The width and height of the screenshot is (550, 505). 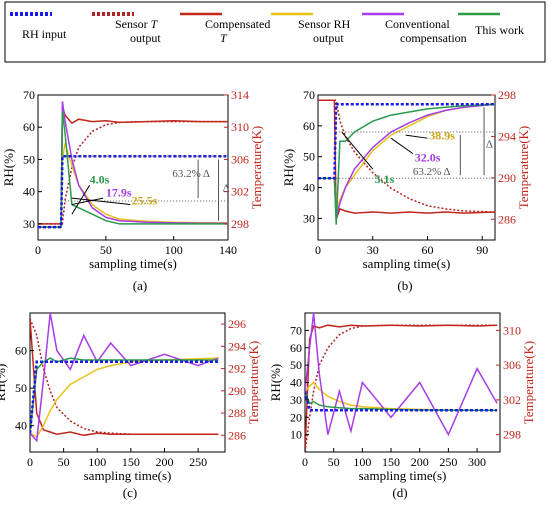 I want to click on annotation-label: 32.0s, so click(x=428, y=157).